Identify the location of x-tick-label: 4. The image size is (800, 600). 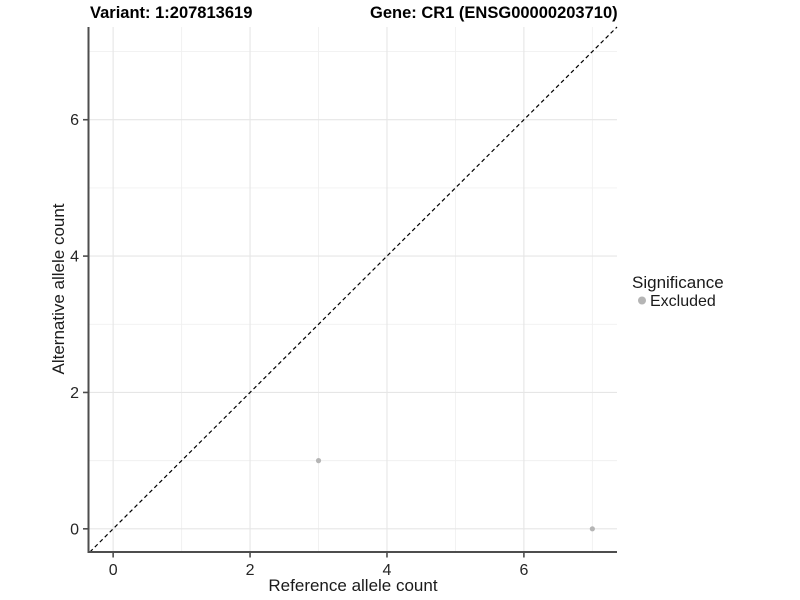
(387, 570).